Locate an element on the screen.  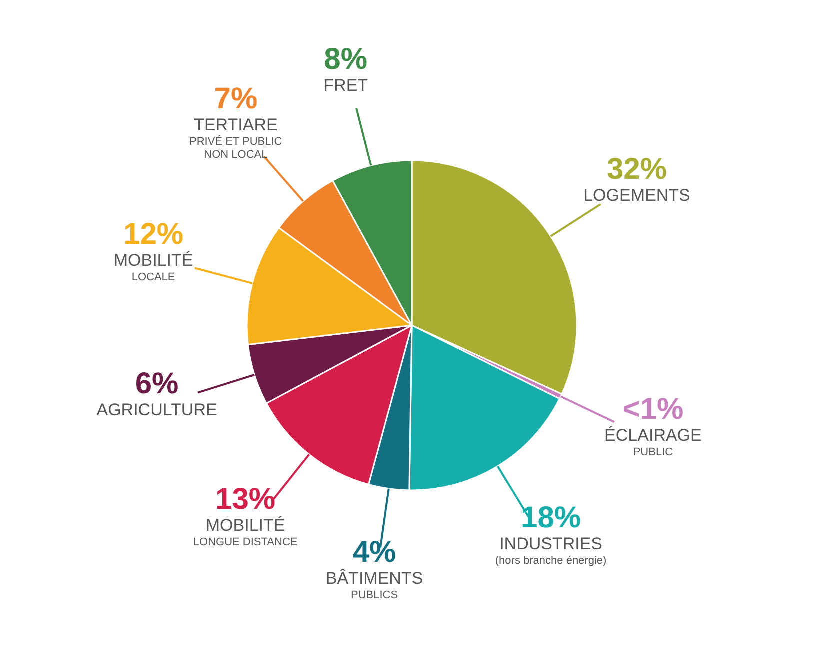
data-label: 4% is located at coordinates (374, 553).